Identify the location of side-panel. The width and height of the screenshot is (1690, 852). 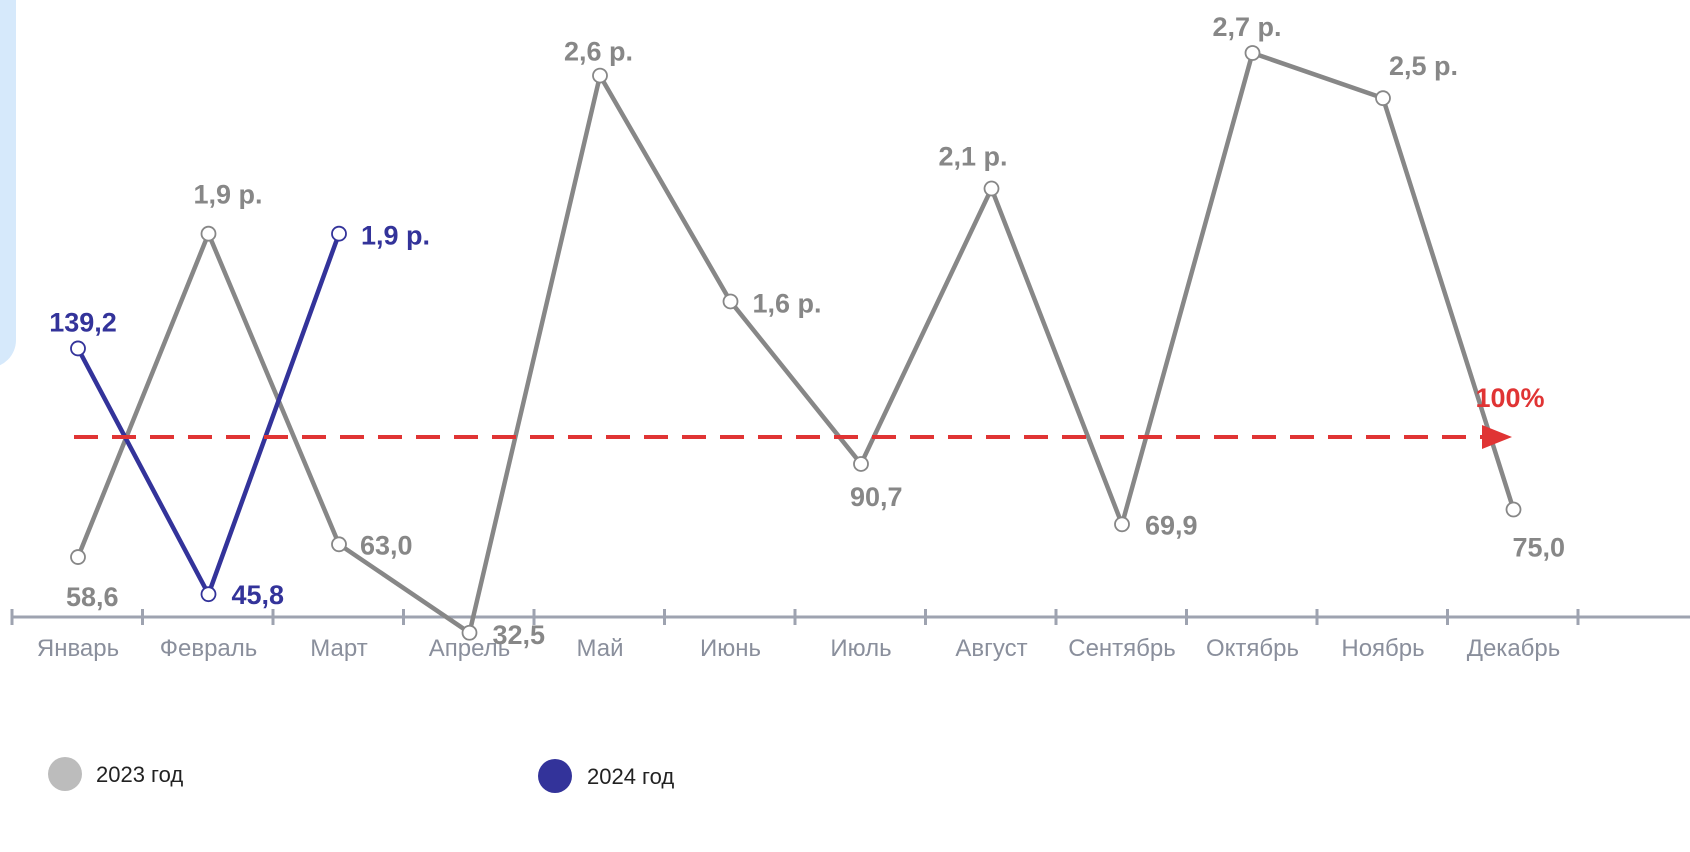
(8, 184).